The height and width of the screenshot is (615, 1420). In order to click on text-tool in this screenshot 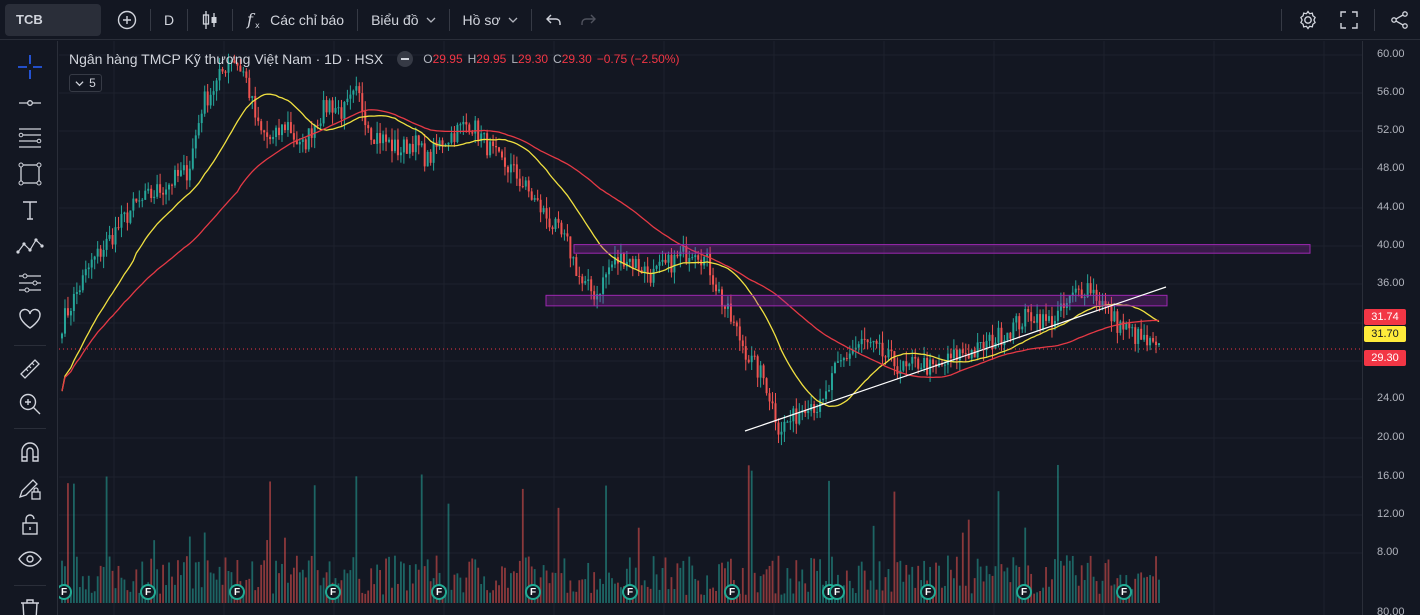, I will do `click(30, 210)`.